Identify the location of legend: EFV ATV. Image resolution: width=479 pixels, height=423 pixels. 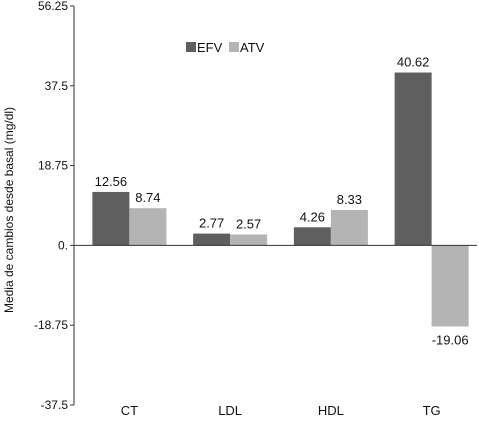
(225, 47).